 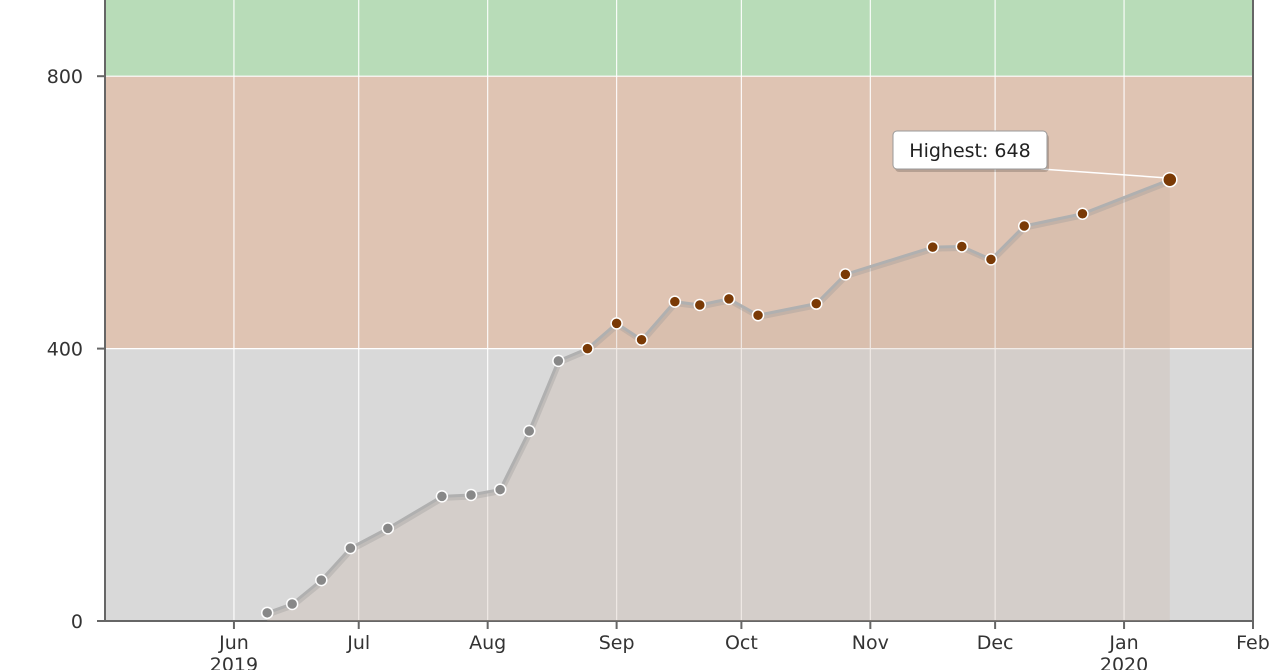 What do you see at coordinates (65, 77) in the screenshot?
I see `y-tick-label-2: 800` at bounding box center [65, 77].